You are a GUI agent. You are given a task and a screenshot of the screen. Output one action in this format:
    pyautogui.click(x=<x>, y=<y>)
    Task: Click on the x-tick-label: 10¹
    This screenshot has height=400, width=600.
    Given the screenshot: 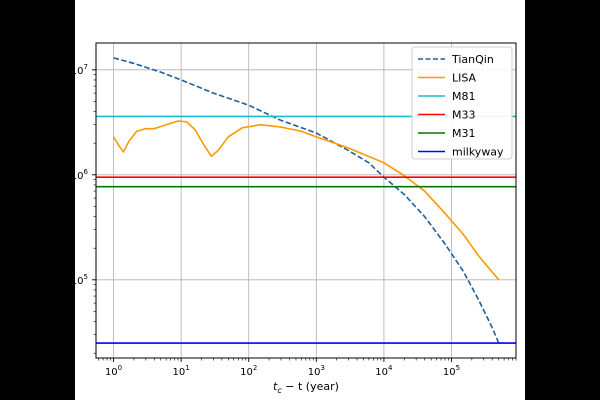 What is the action you would take?
    pyautogui.click(x=181, y=371)
    